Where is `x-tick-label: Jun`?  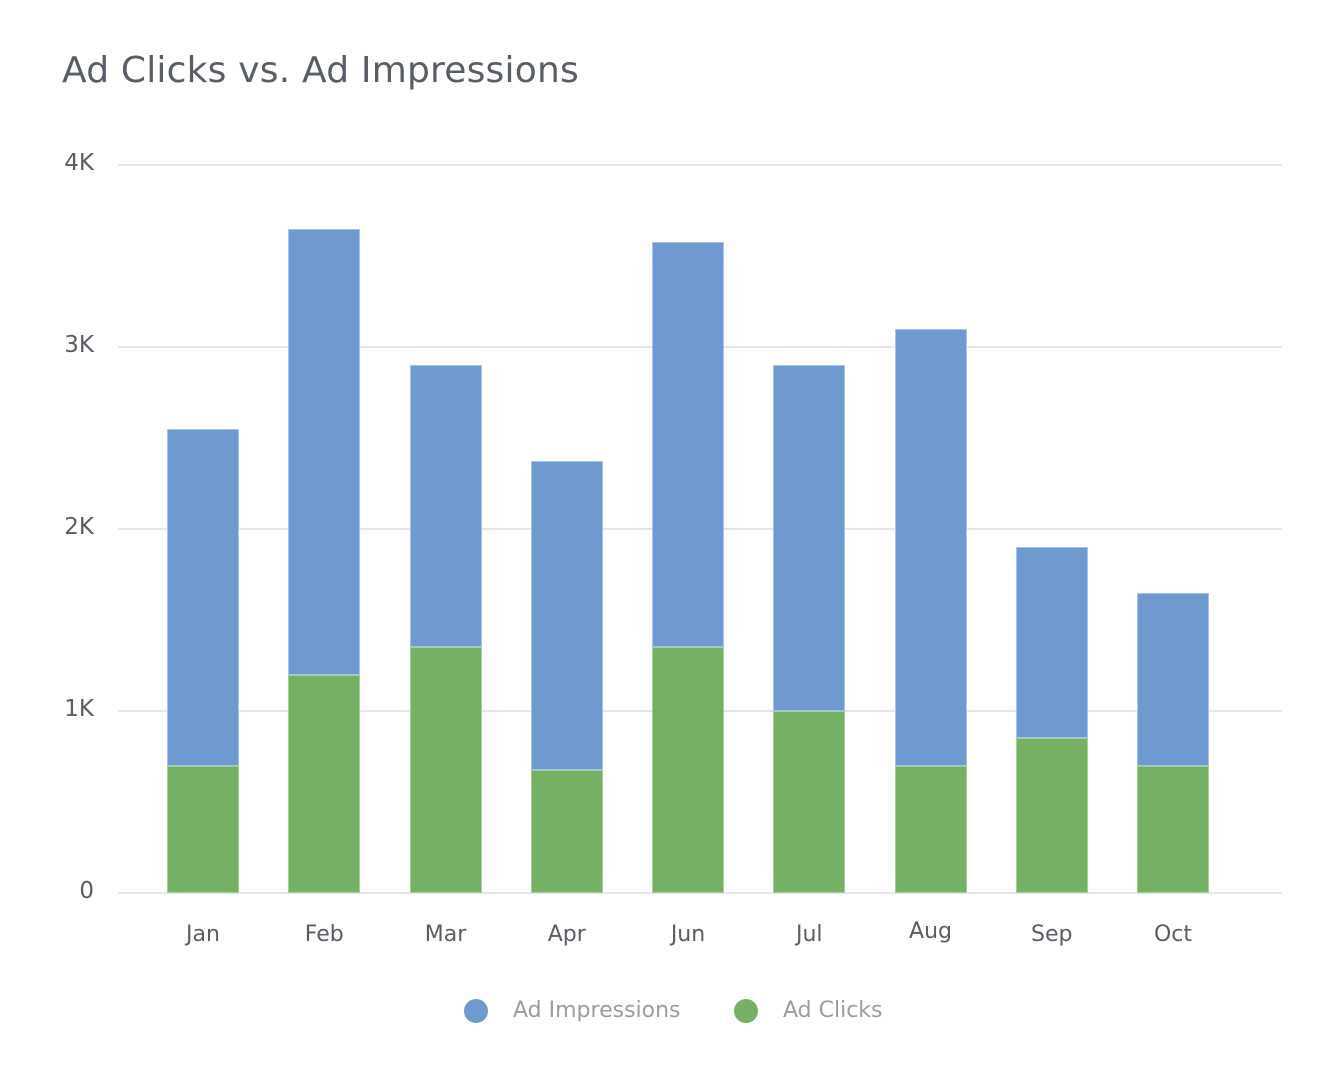 x-tick-label: Jun is located at coordinates (688, 934).